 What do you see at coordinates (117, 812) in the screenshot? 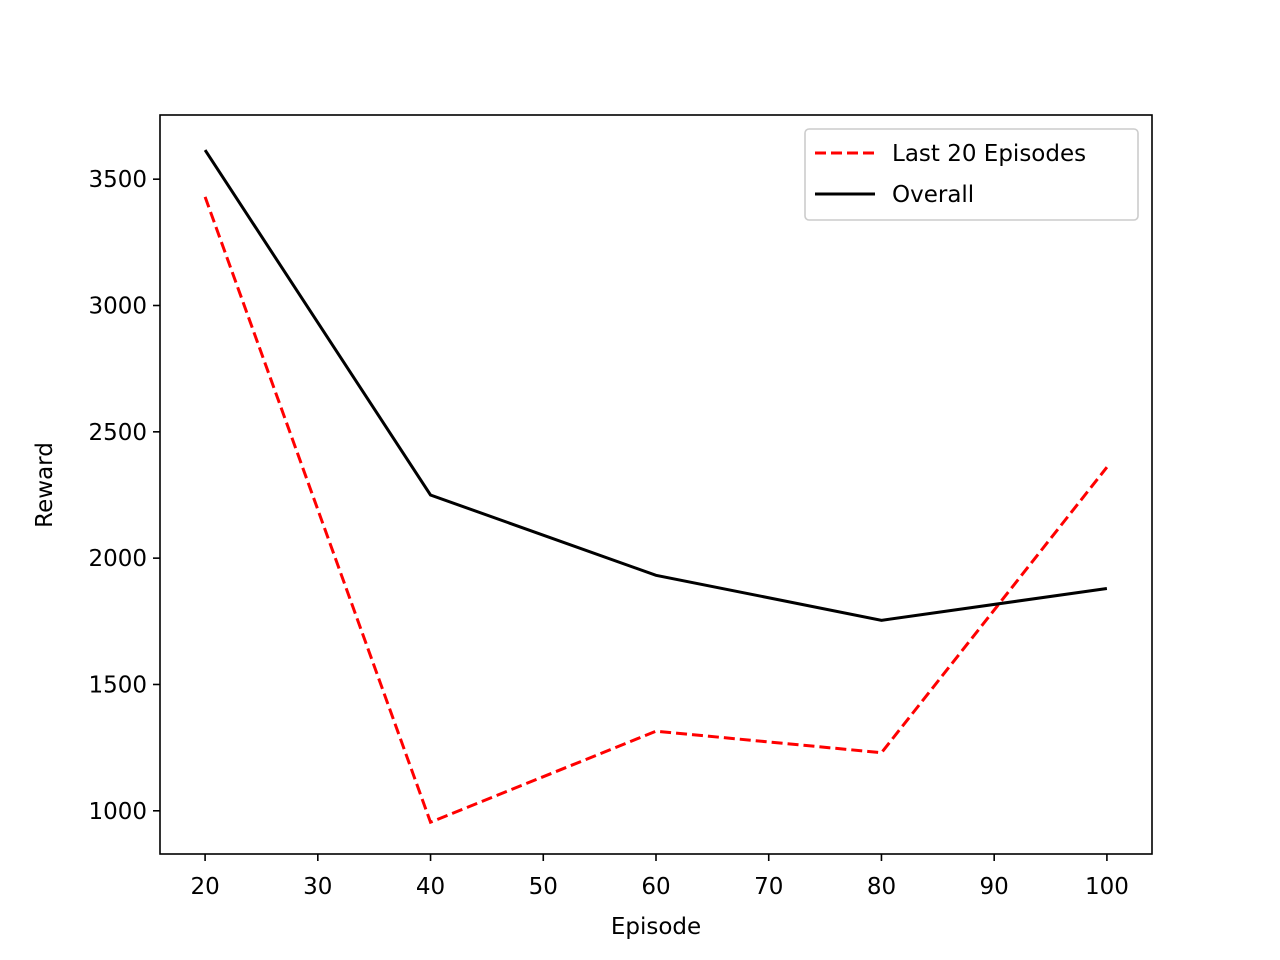
I see `y-tick-label: 1000` at bounding box center [117, 812].